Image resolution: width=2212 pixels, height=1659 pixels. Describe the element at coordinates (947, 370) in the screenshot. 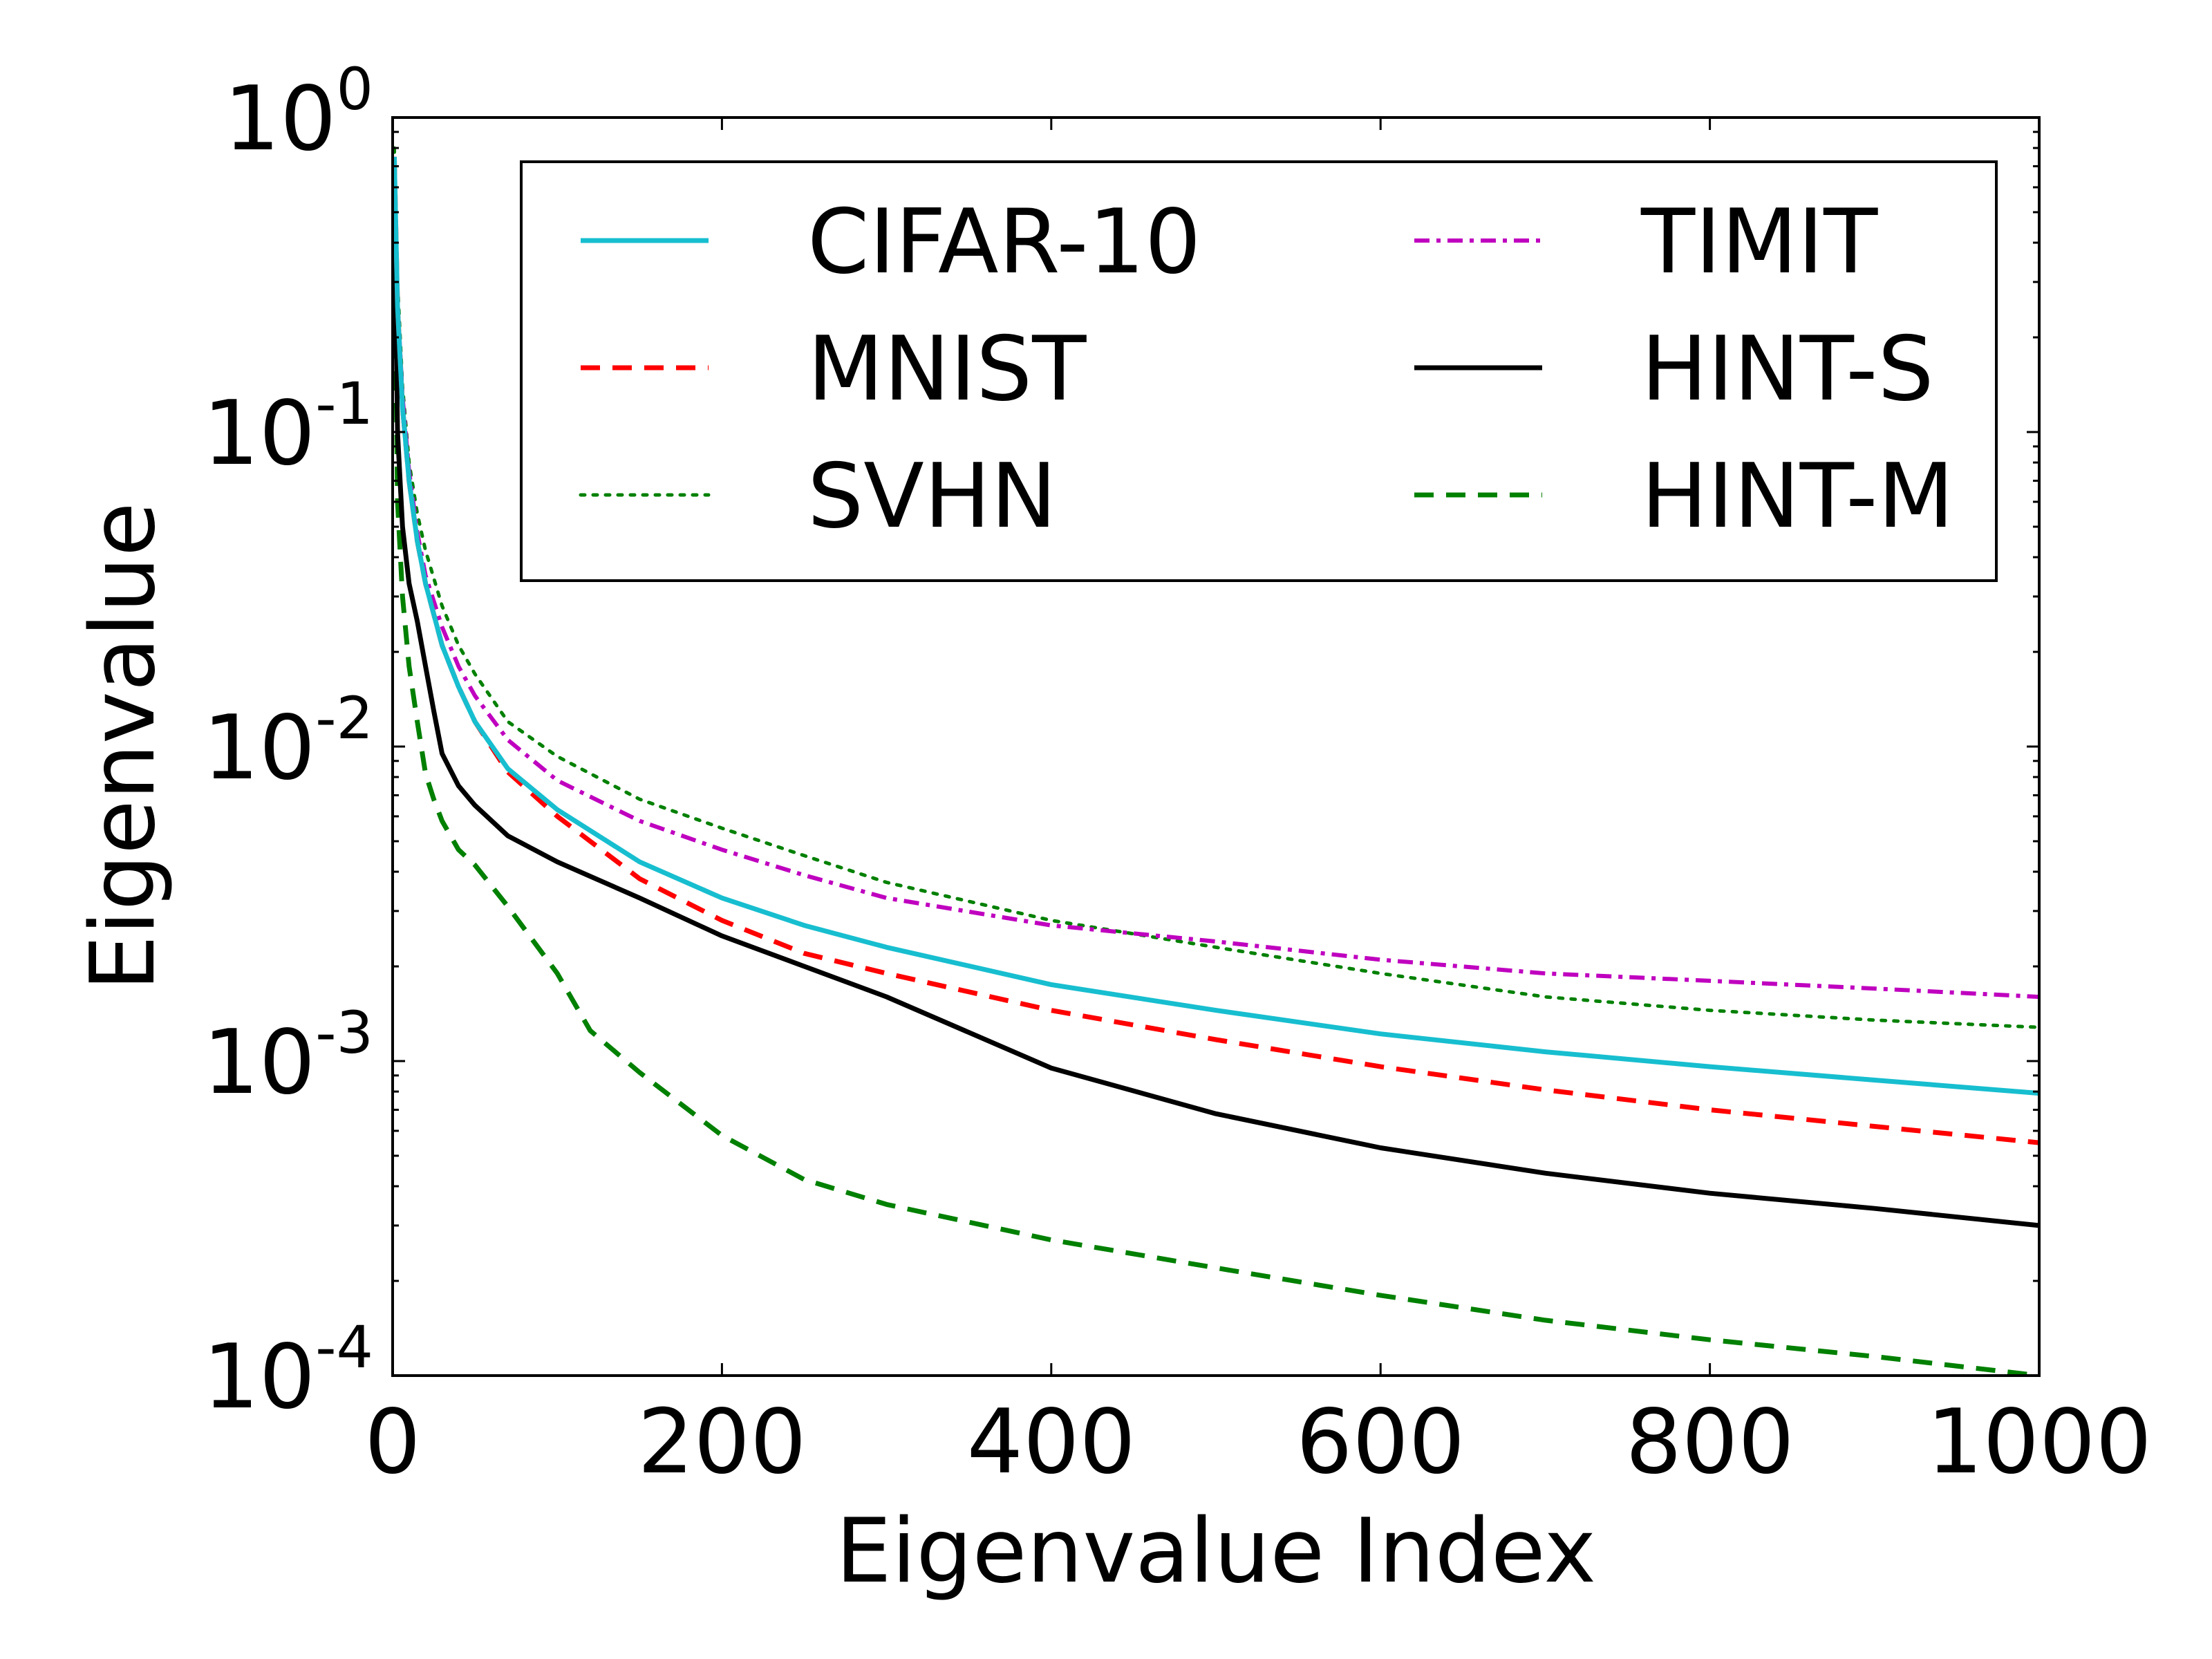

I see `legend-label-mnist: MNIST` at that location.